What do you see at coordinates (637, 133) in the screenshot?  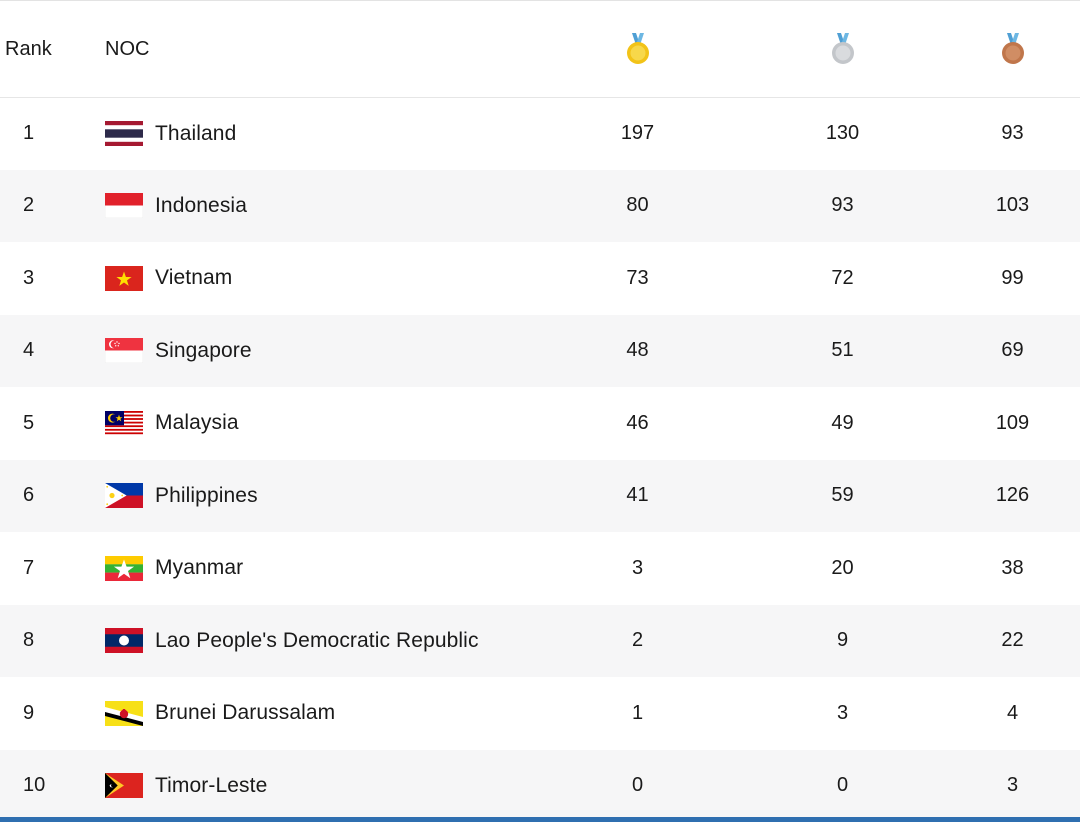 I see `gold-count: 197` at bounding box center [637, 133].